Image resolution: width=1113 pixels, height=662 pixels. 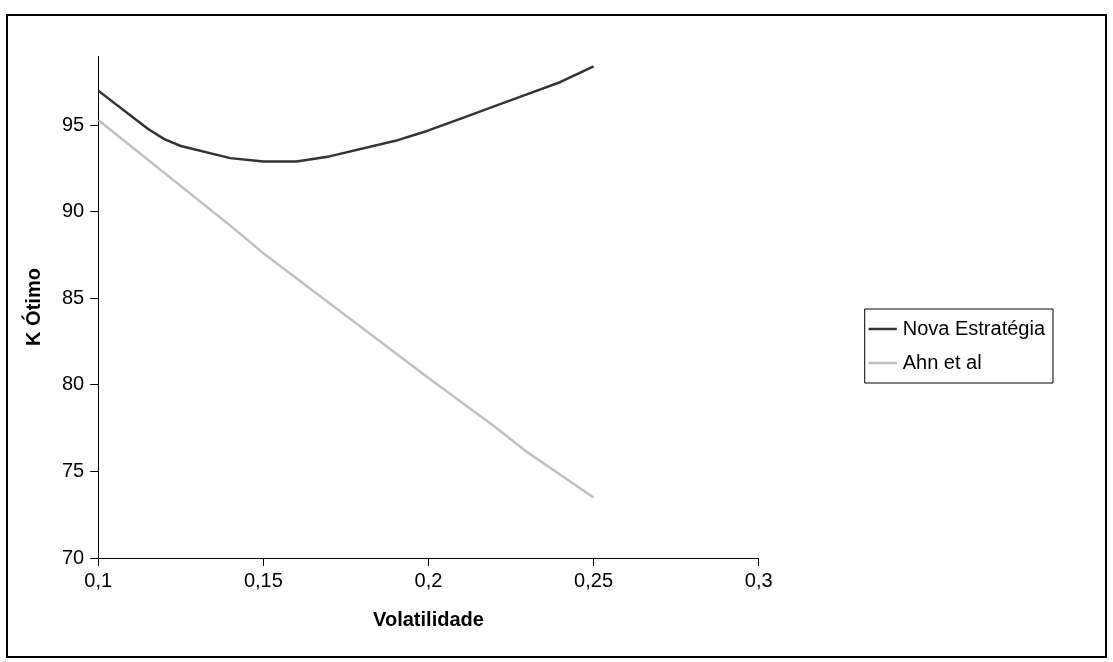 I want to click on x-tick-label: 0,2, so click(x=428, y=579).